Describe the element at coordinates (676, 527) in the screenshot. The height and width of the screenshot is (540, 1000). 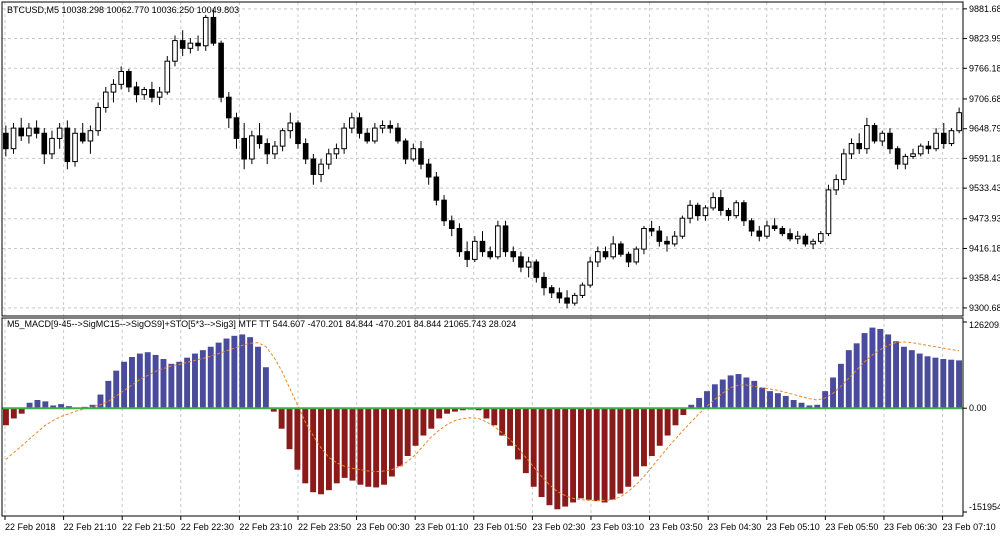
I see `time-tick-label: 23 Feb 03:50` at that location.